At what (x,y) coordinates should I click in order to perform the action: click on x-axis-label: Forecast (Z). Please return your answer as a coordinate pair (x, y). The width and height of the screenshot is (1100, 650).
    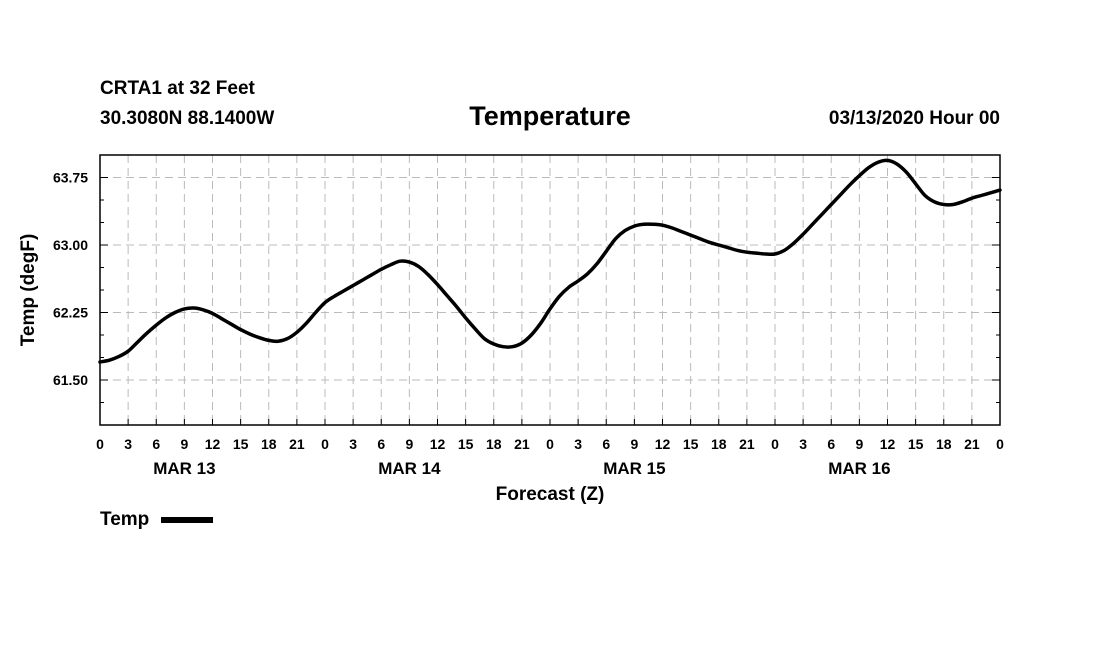
    Looking at the image, I should click on (550, 494).